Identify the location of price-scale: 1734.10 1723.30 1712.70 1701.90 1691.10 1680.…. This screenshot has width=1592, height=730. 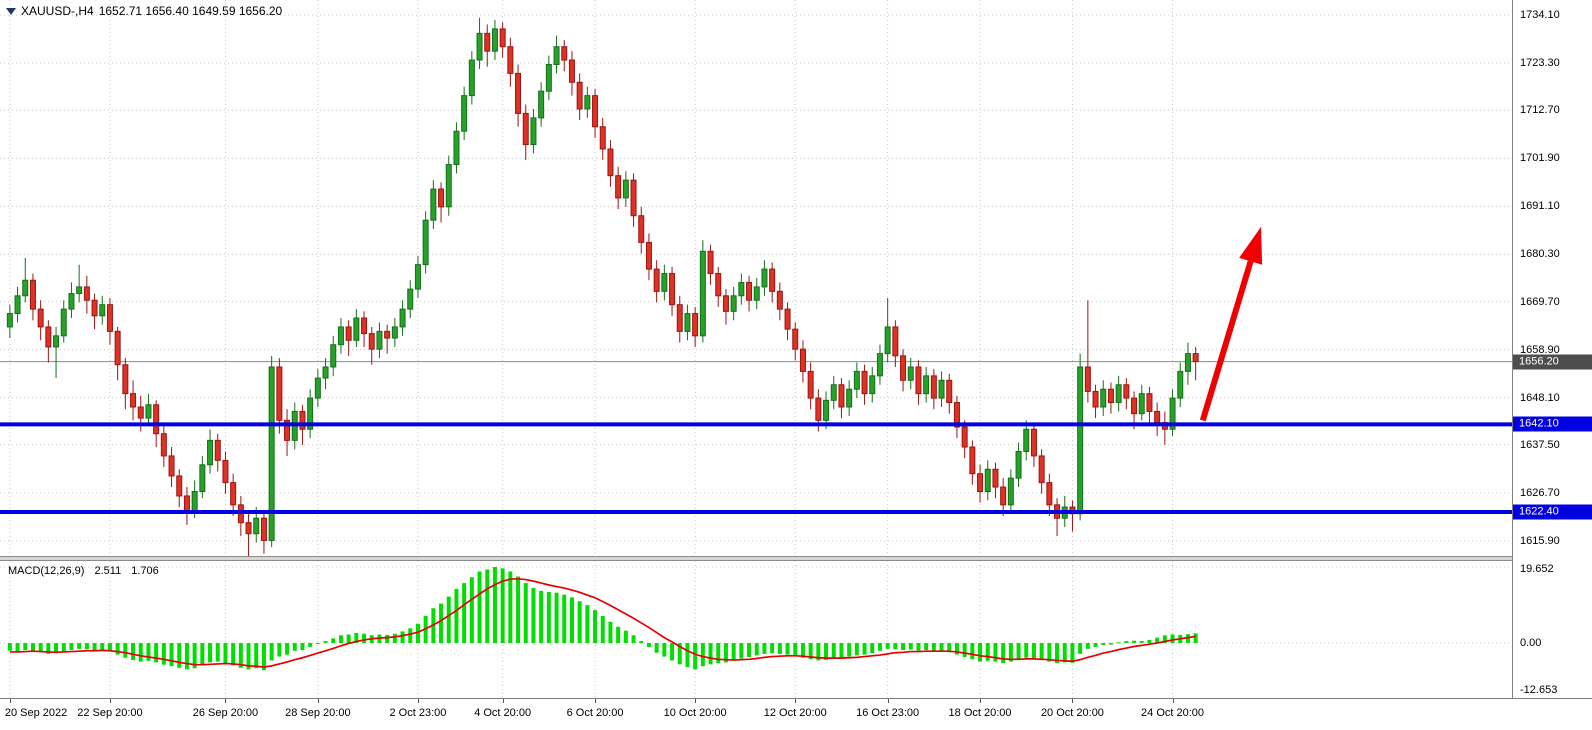
(1552, 349).